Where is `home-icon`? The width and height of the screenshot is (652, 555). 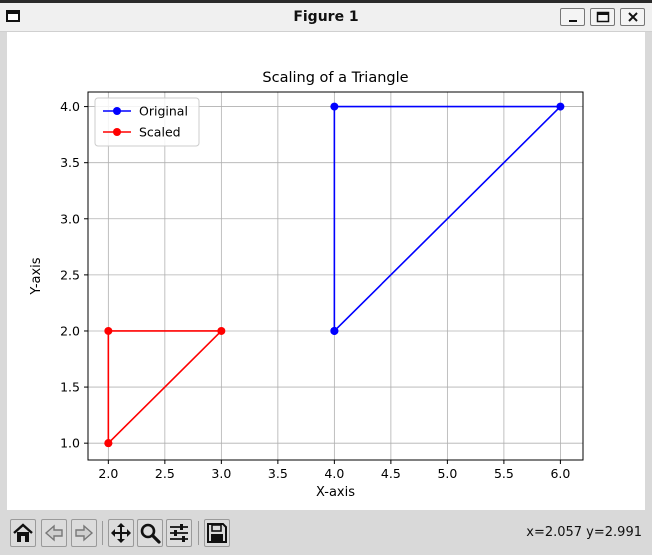
home-icon is located at coordinates (23, 532).